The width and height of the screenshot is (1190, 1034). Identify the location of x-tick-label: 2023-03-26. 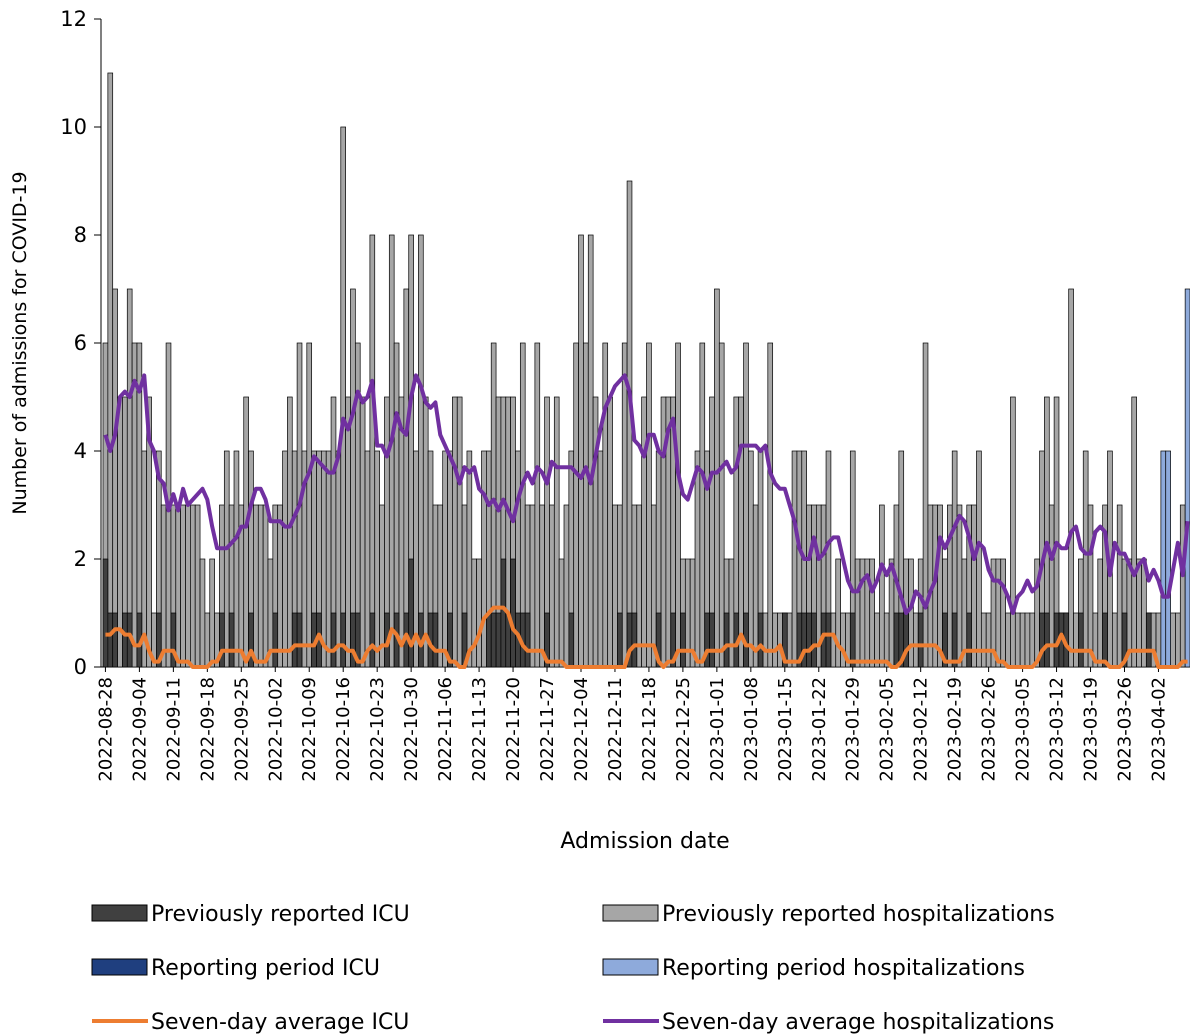
(1124, 729).